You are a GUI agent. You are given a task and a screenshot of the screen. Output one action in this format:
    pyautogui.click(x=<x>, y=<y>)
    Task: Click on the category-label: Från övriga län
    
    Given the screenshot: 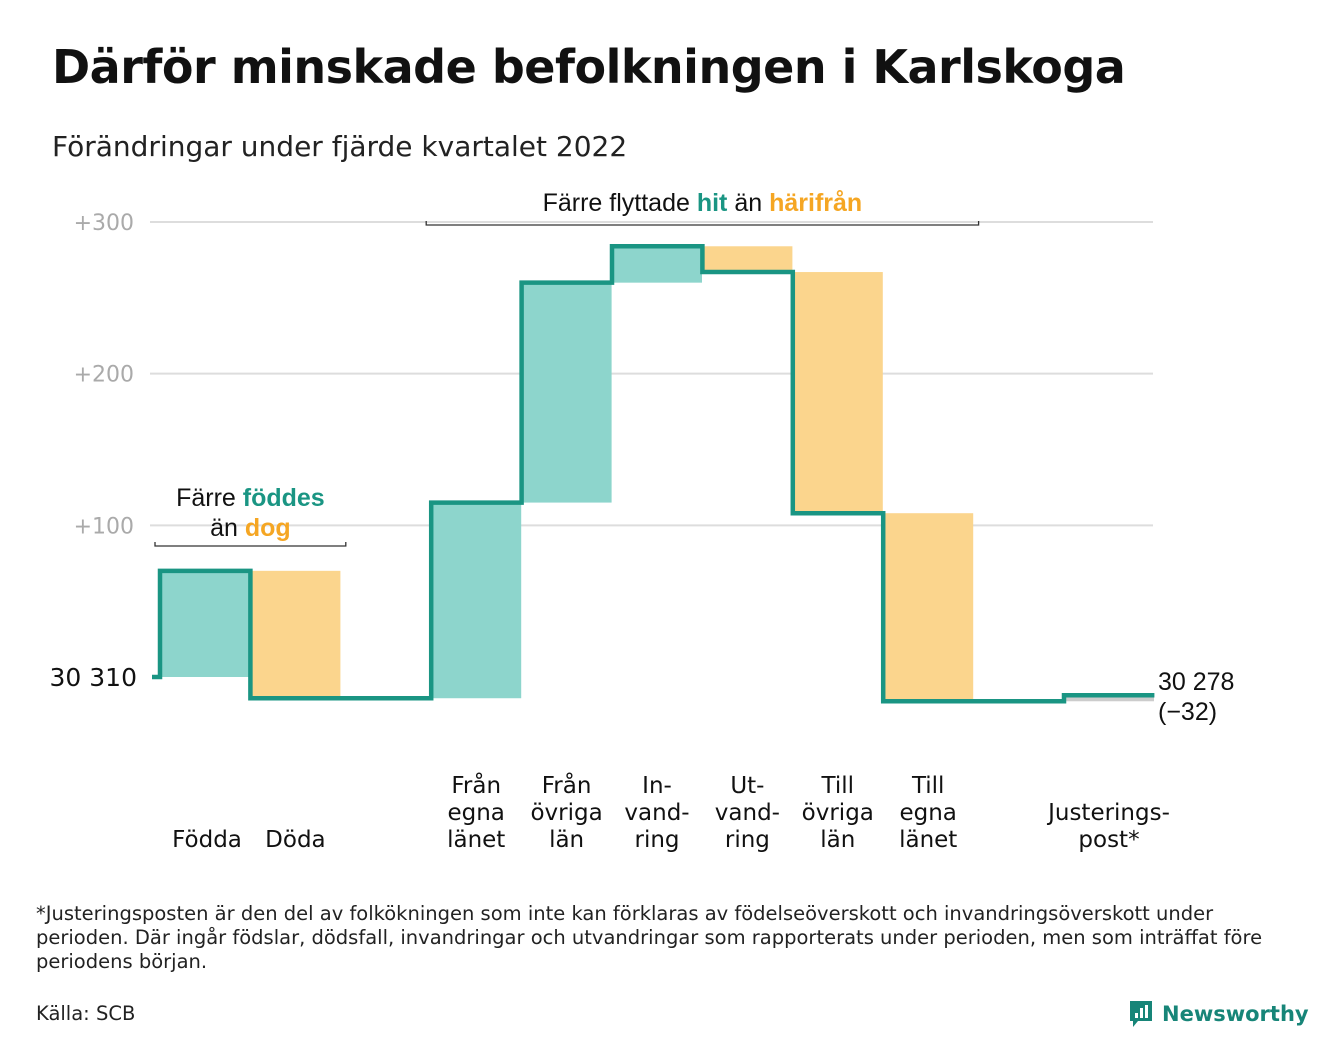 What is the action you would take?
    pyautogui.click(x=566, y=812)
    